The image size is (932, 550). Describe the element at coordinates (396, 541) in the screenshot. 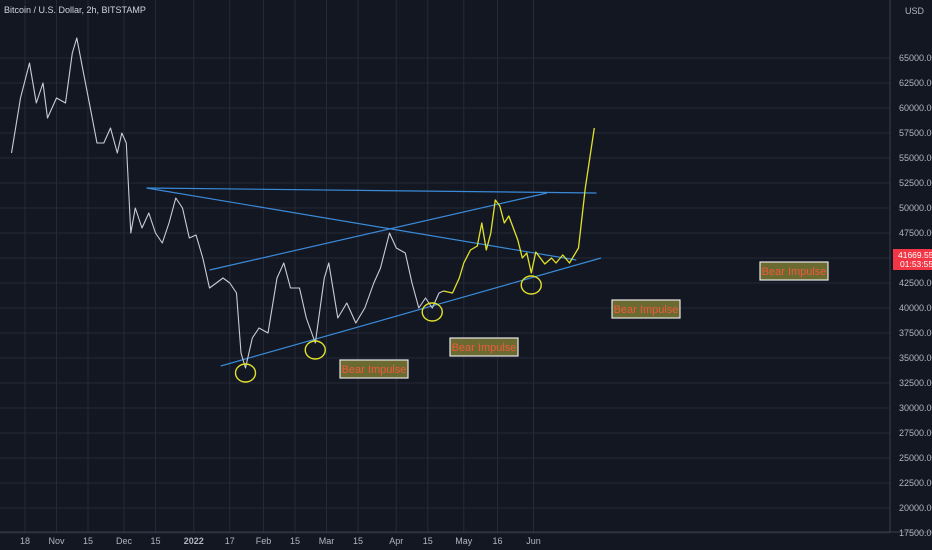

I see `time-tick-label: Apr` at that location.